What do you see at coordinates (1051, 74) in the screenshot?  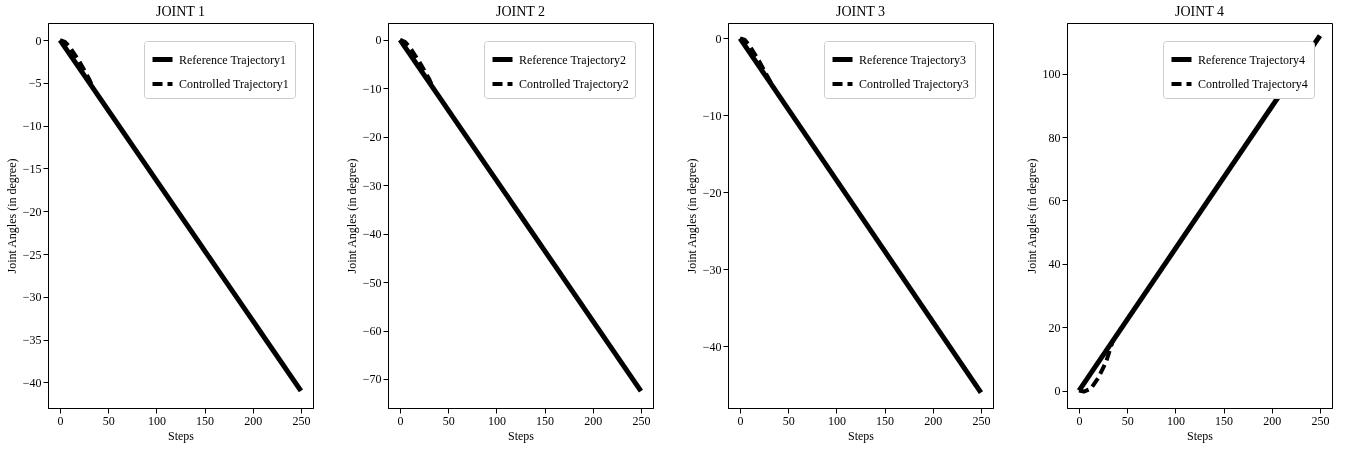 I see `y-tick-label: 100` at bounding box center [1051, 74].